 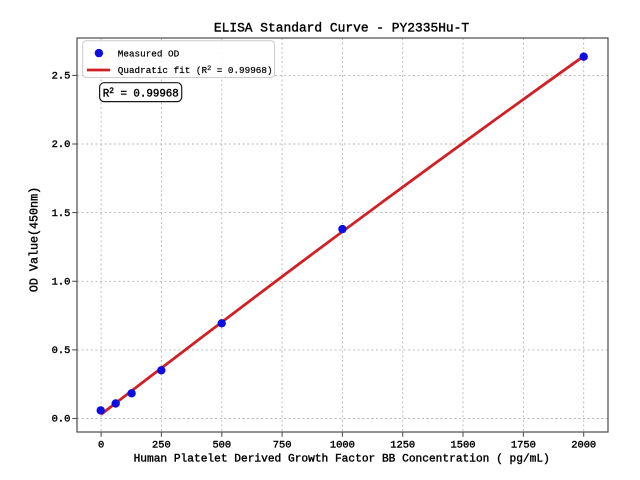 I want to click on svg-text: 1250, so click(x=402, y=445).